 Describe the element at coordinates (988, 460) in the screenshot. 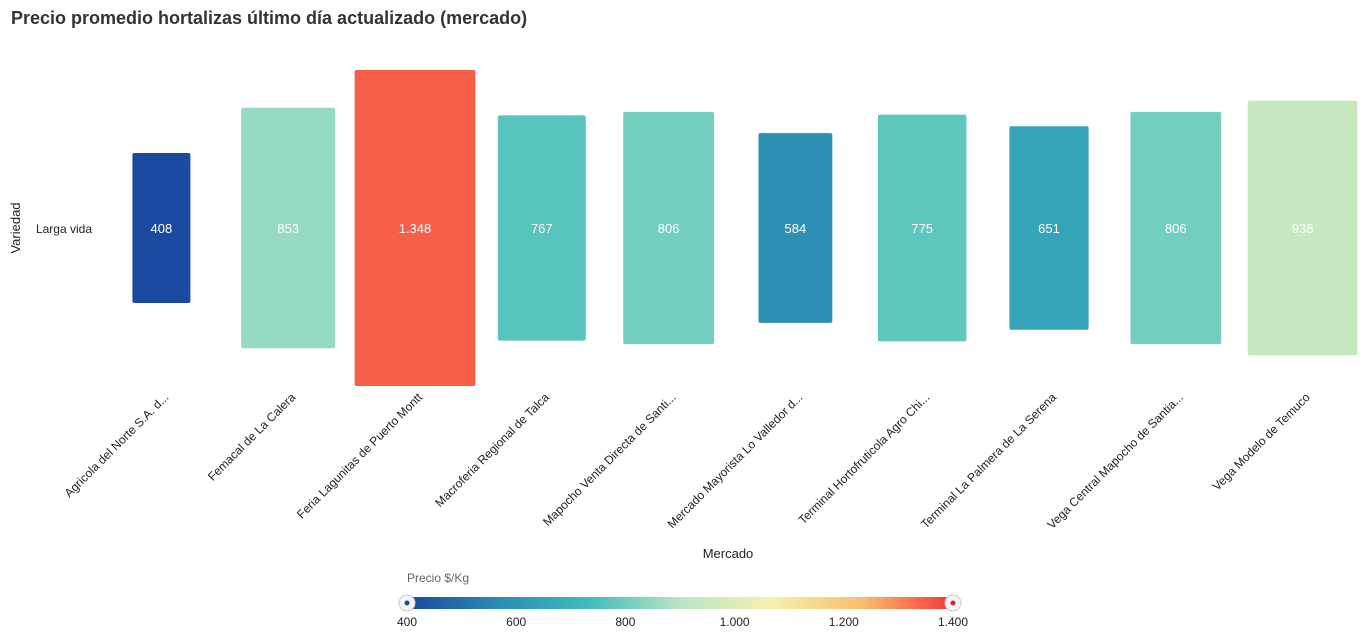

I see `x-tick-label: Terminal La Palmera de La Serena` at that location.